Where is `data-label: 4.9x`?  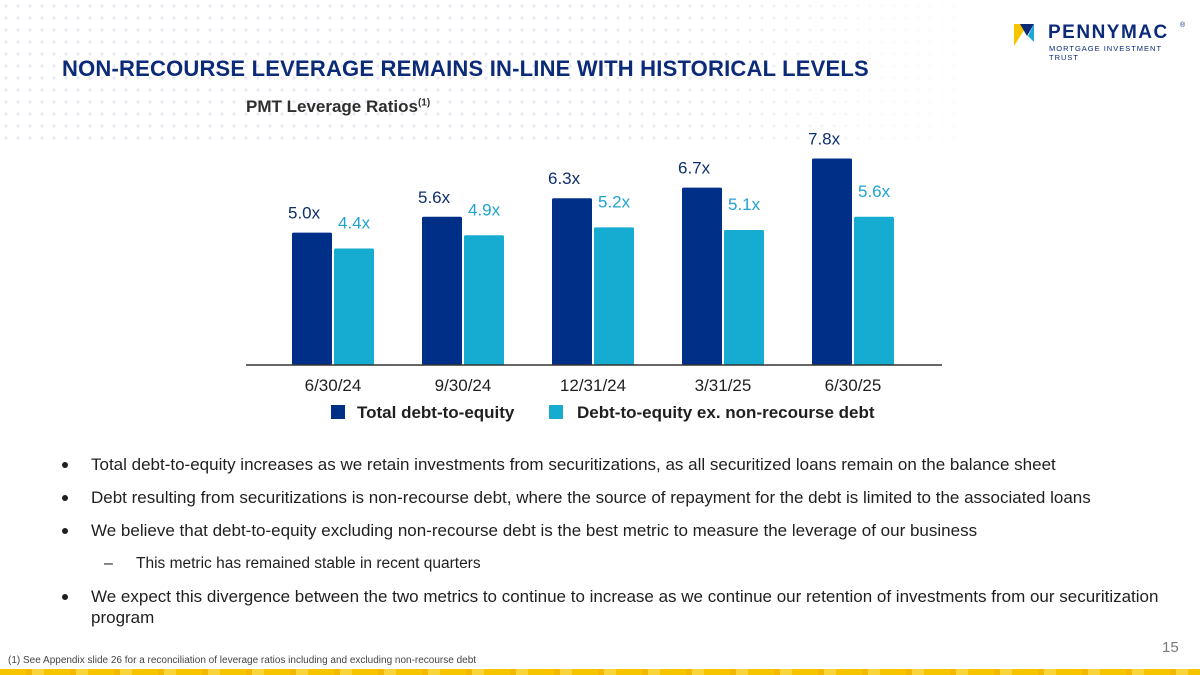 data-label: 4.9x is located at coordinates (484, 209).